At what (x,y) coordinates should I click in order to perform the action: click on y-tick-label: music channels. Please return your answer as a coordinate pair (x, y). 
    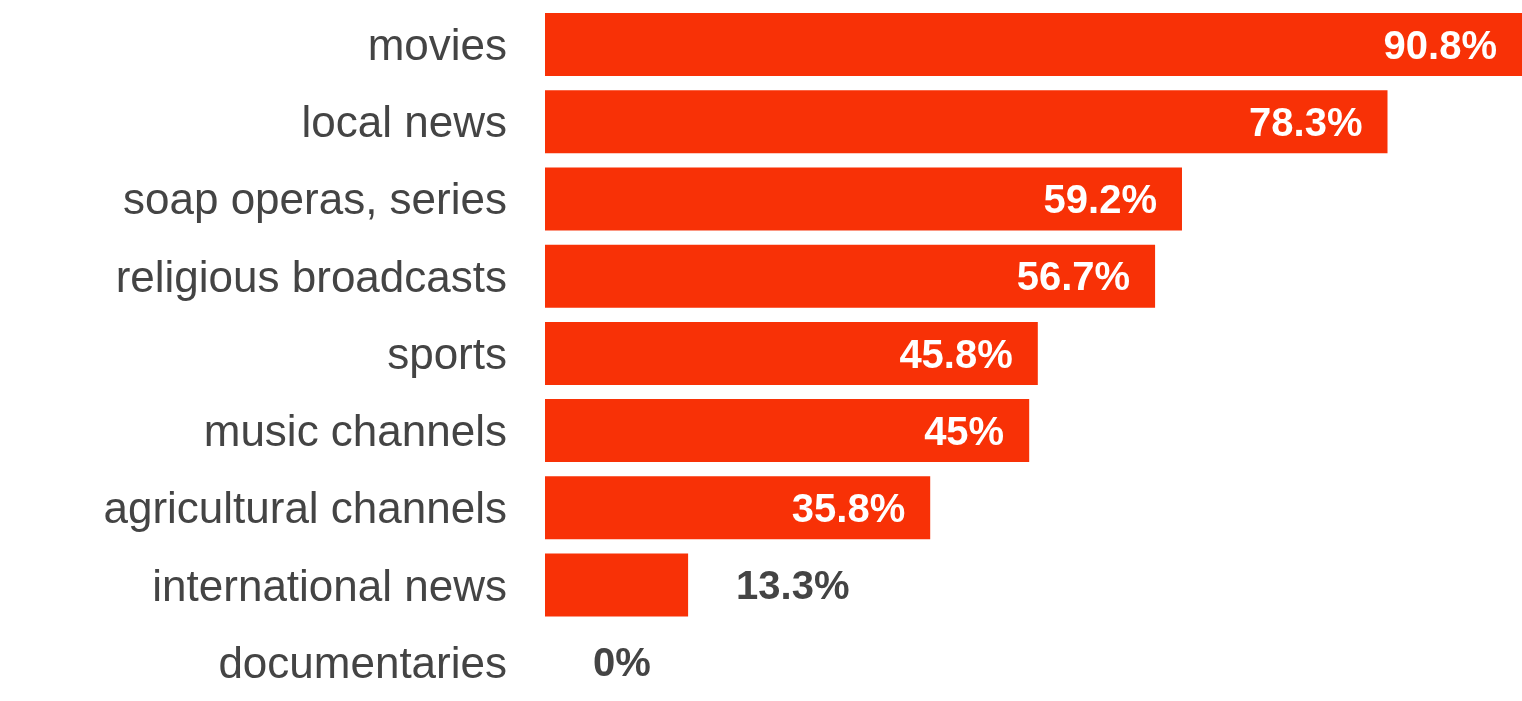
    Looking at the image, I should click on (355, 431).